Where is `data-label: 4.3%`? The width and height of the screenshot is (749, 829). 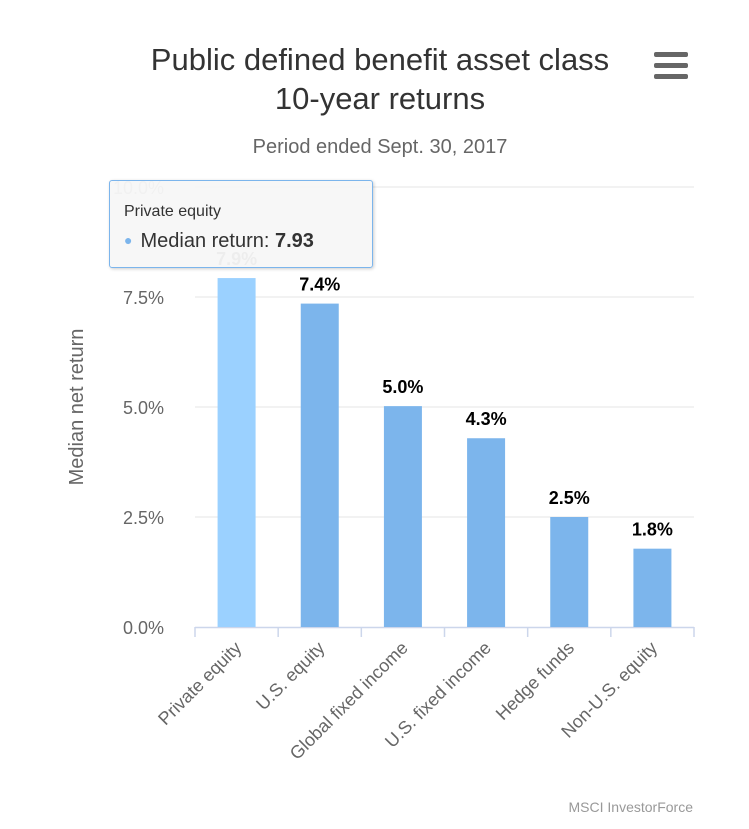 data-label: 4.3% is located at coordinates (486, 419).